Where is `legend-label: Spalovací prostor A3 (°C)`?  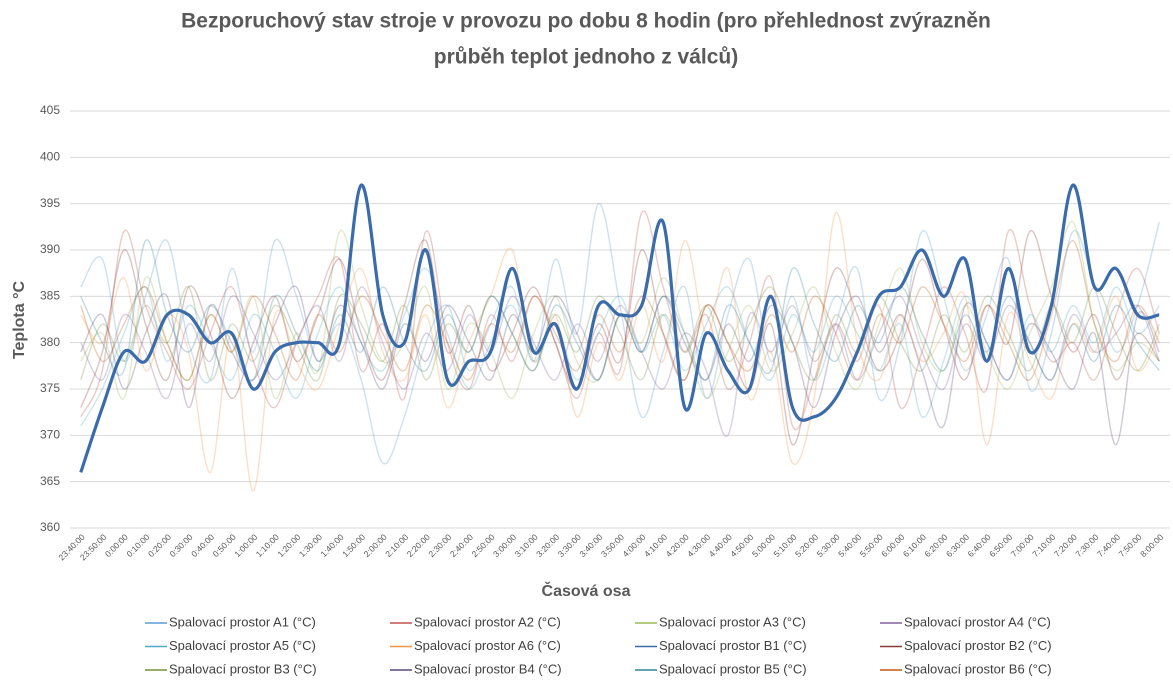 legend-label: Spalovací prostor A3 (°C) is located at coordinates (732, 621).